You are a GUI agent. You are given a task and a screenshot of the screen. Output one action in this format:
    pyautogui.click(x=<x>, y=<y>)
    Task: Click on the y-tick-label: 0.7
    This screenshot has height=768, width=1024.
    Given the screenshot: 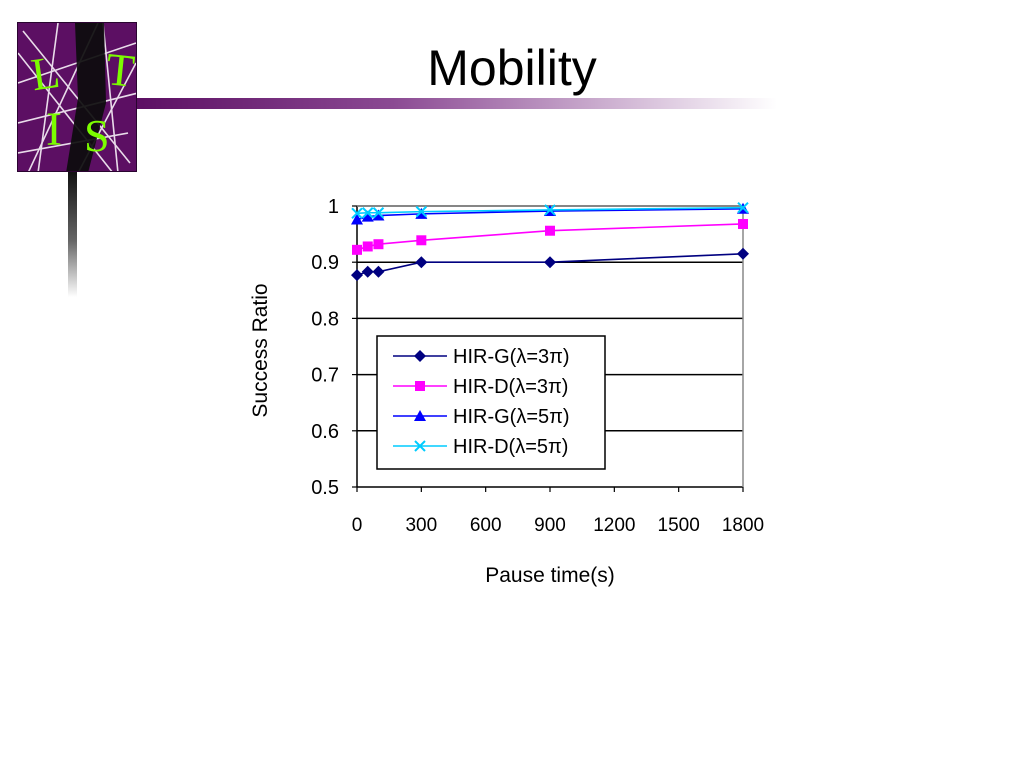 What is the action you would take?
    pyautogui.click(x=325, y=376)
    